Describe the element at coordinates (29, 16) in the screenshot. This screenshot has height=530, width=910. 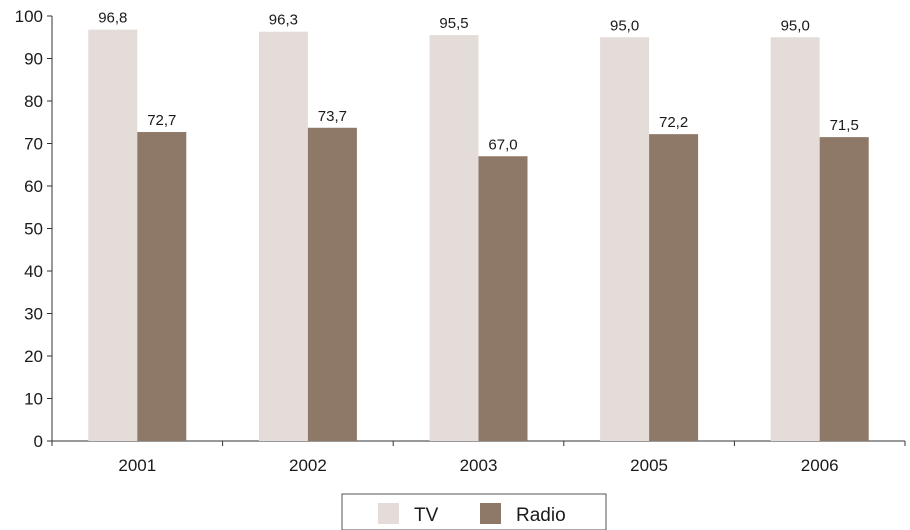
I see `y-tick-label: 100` at that location.